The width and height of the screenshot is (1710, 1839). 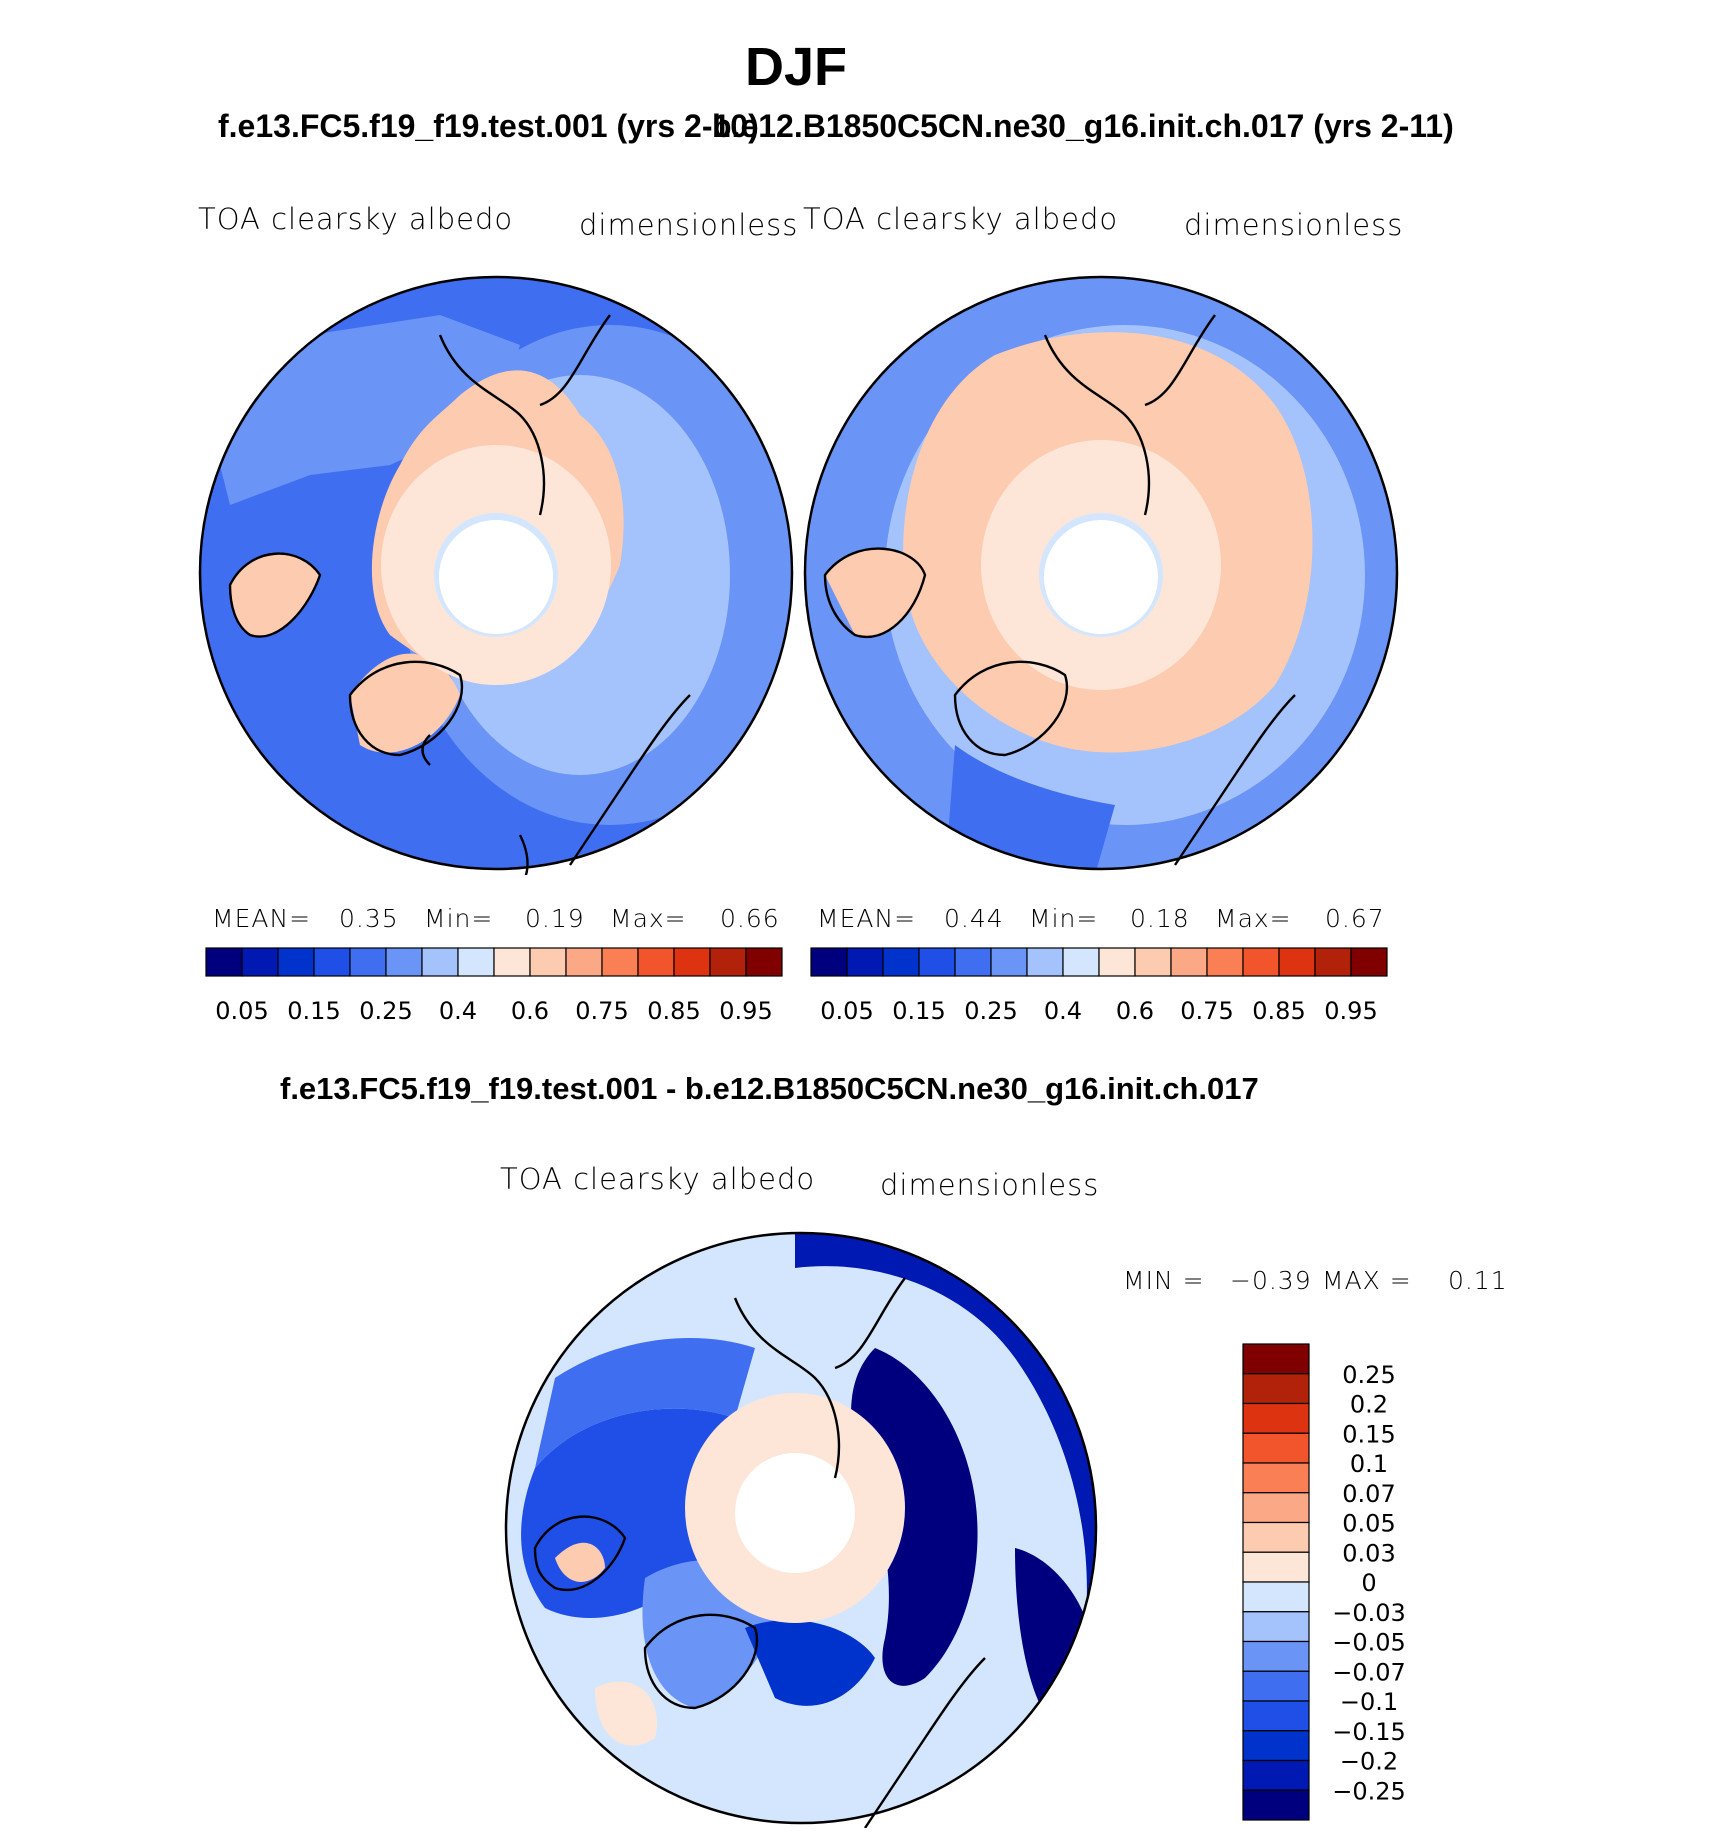 What do you see at coordinates (555, 918) in the screenshot?
I see `stats-min-left: 0.19` at bounding box center [555, 918].